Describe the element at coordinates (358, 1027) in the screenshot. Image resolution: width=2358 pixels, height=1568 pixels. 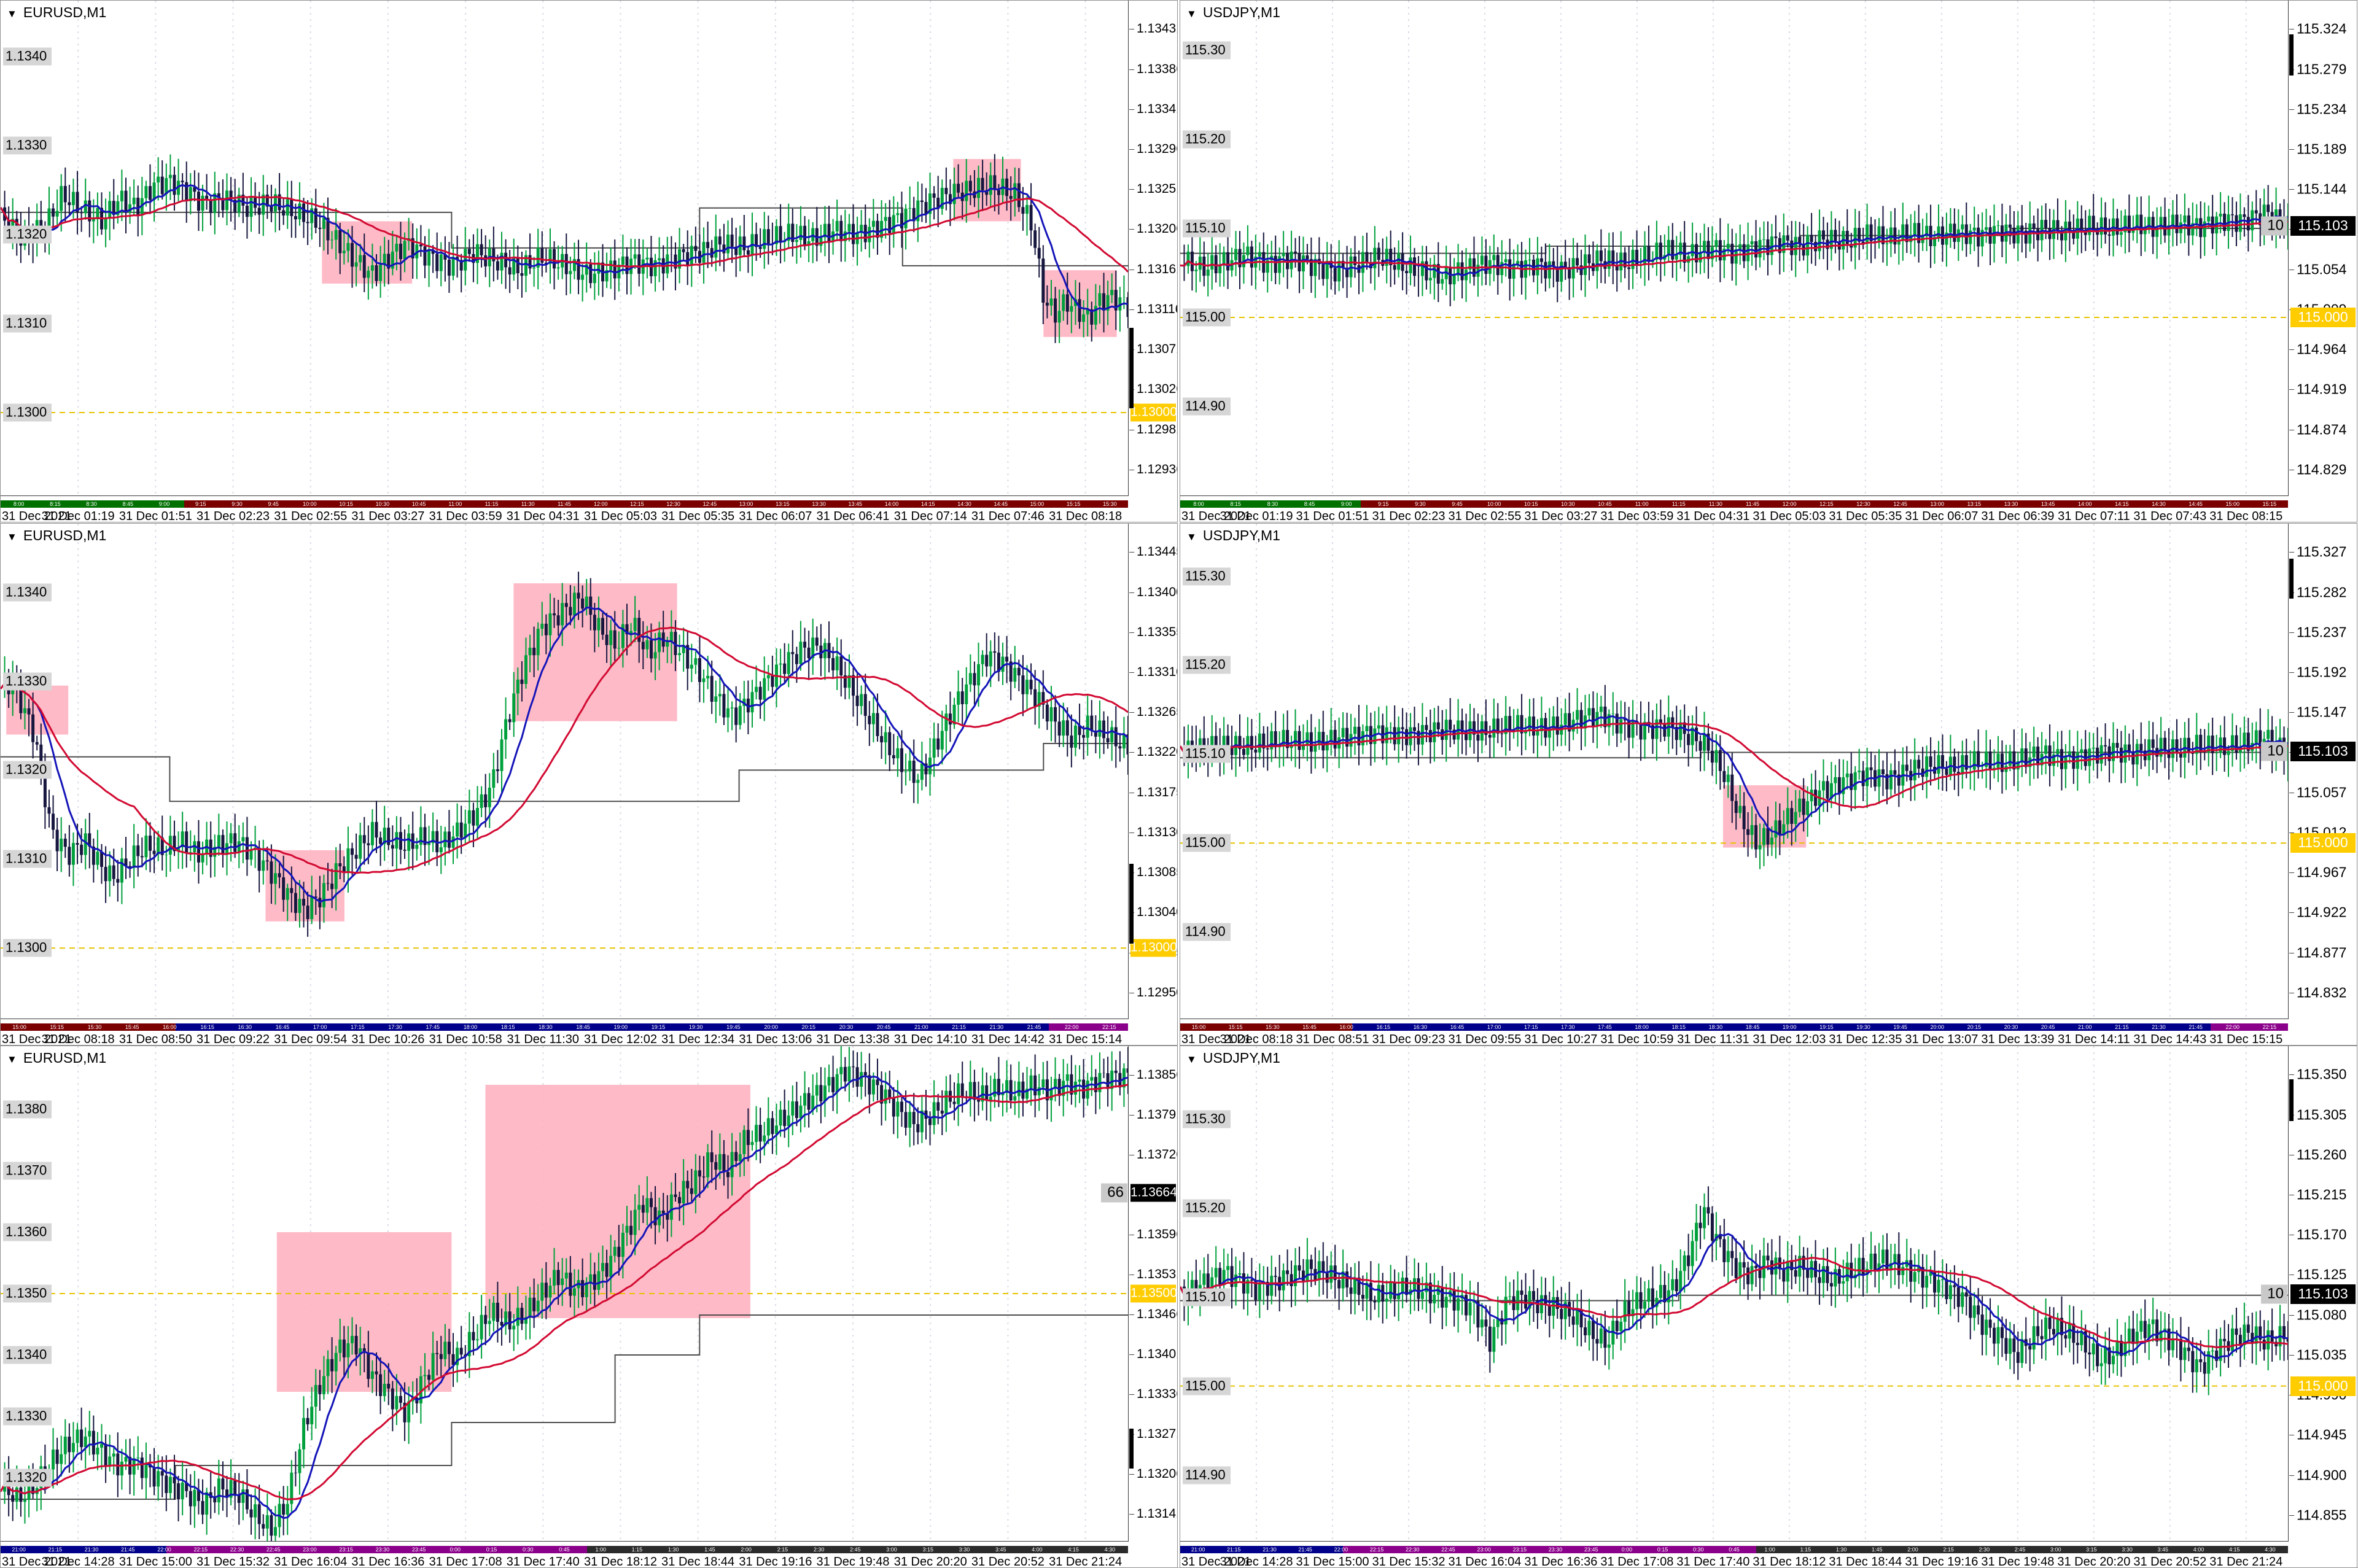
I see `session-time-label: 17:15` at that location.